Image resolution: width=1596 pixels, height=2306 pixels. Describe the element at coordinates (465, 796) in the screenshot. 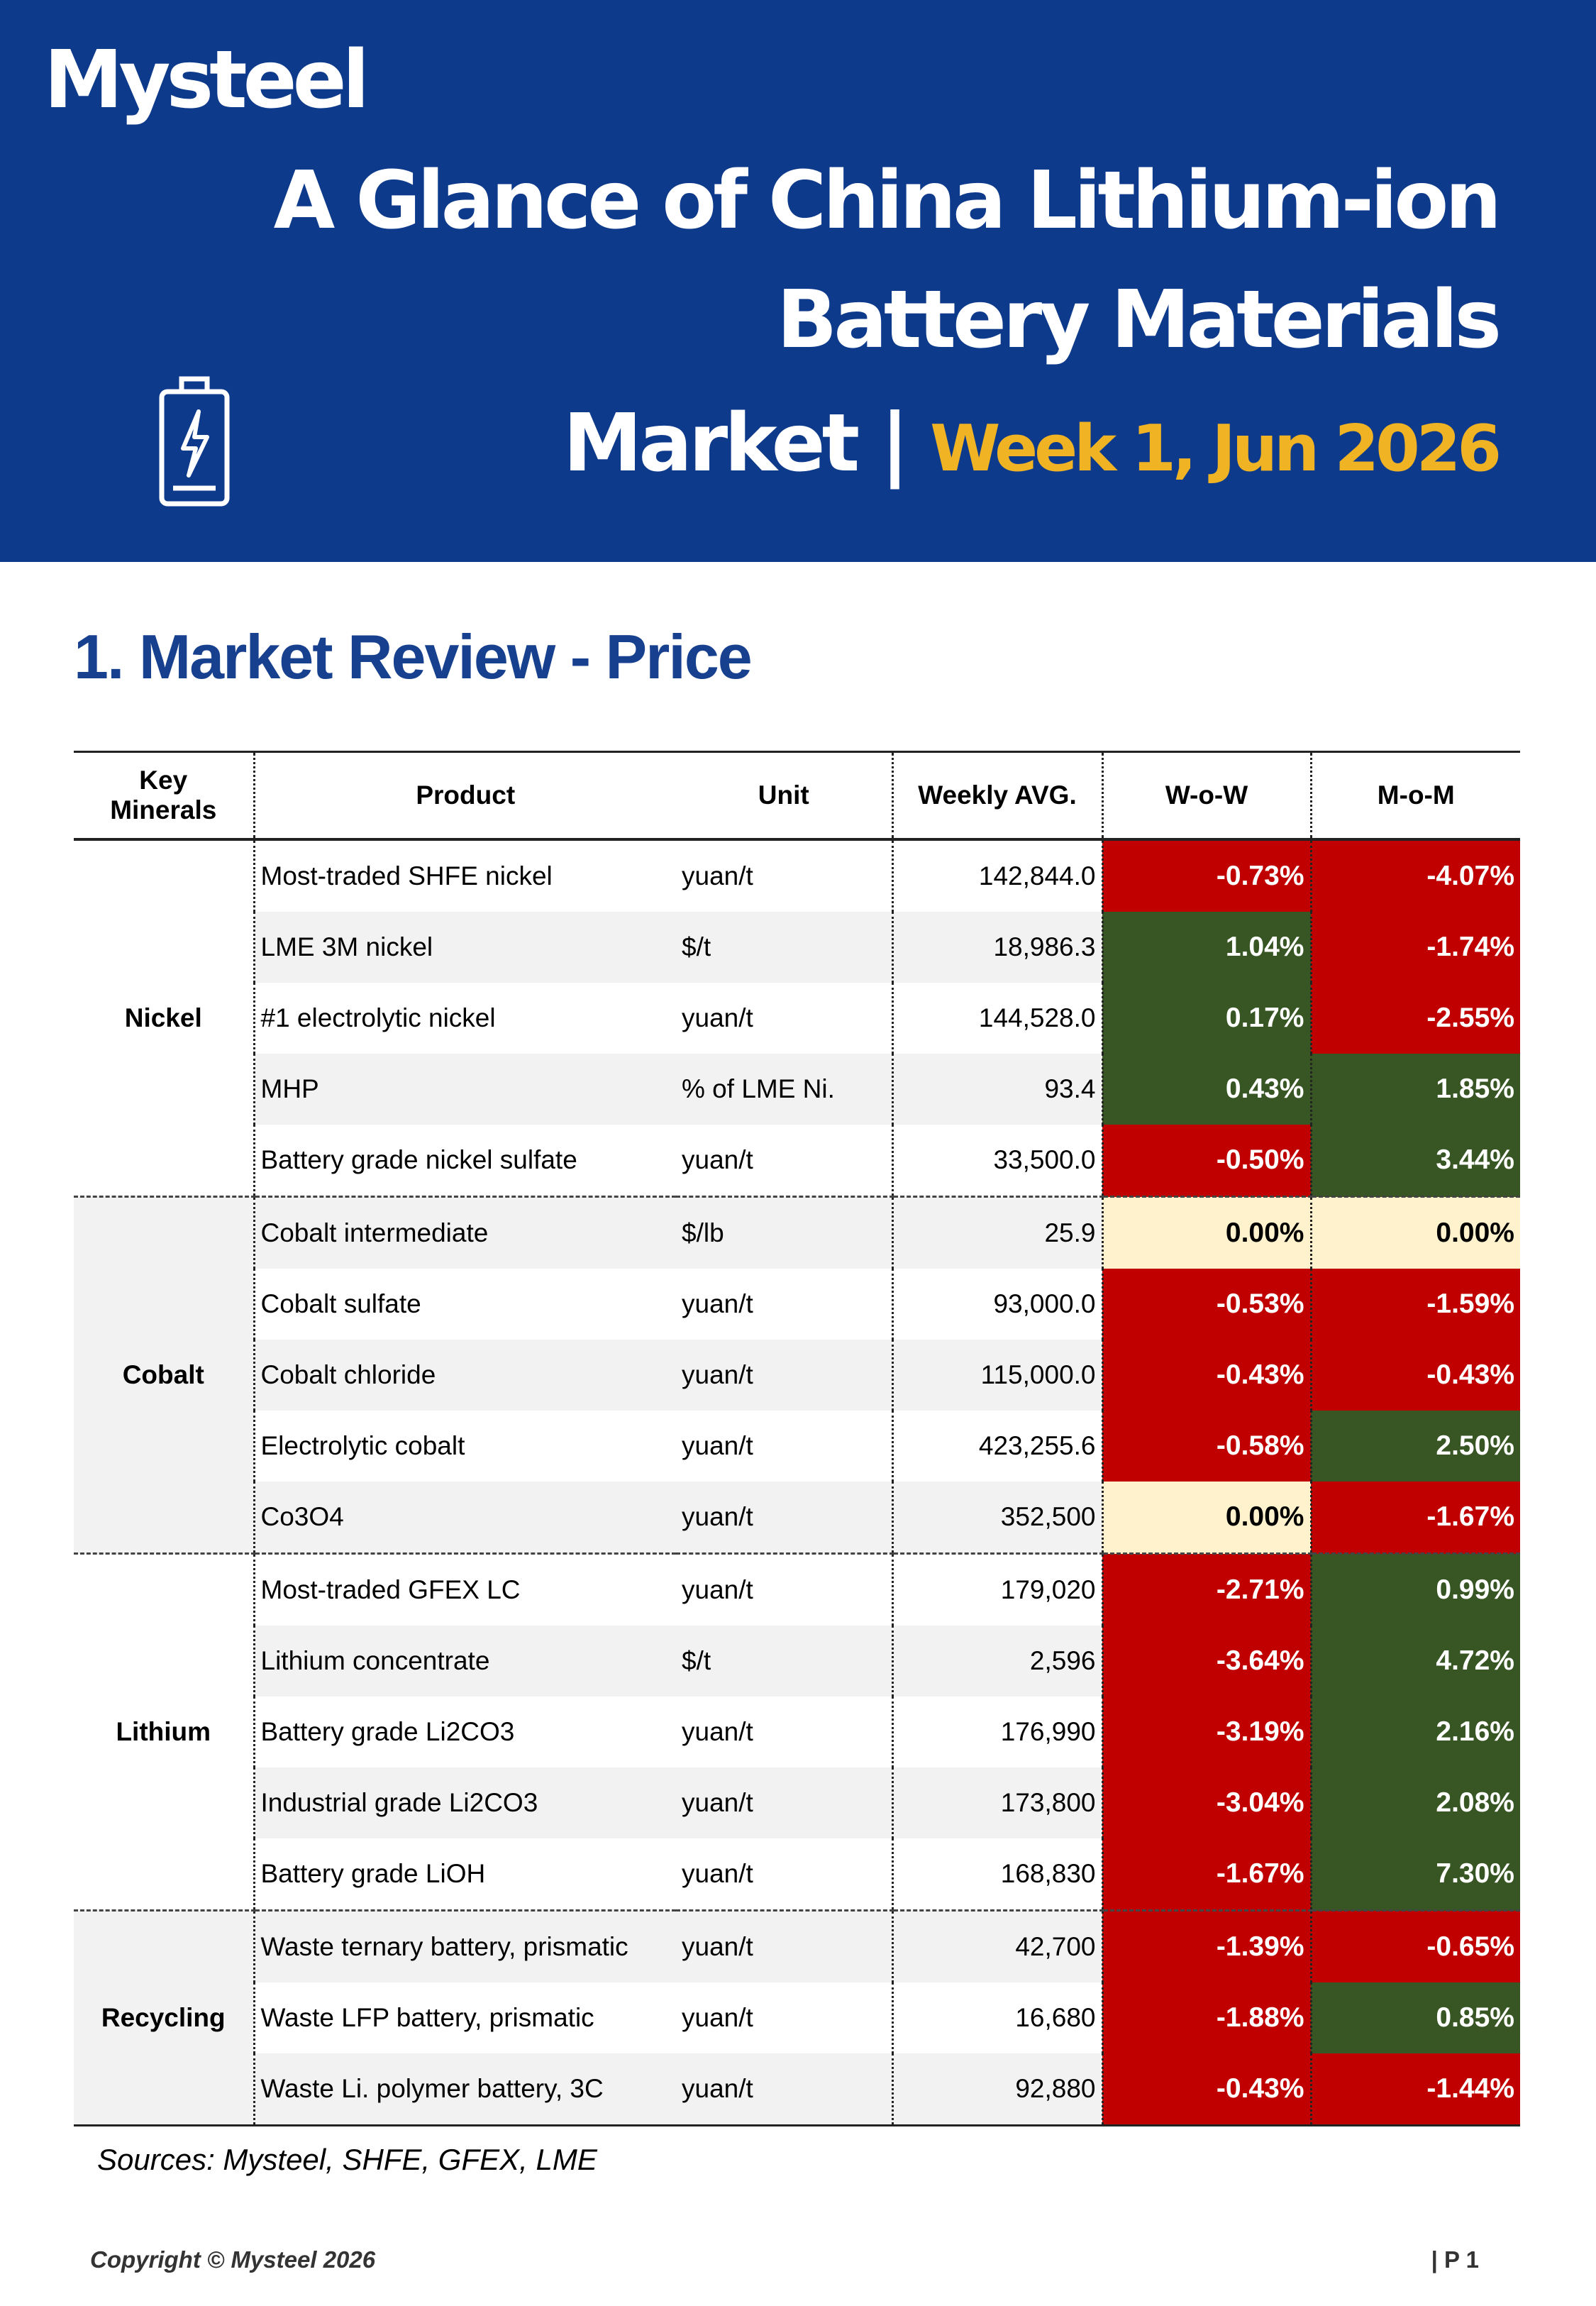

I see `column-header: Product` at that location.